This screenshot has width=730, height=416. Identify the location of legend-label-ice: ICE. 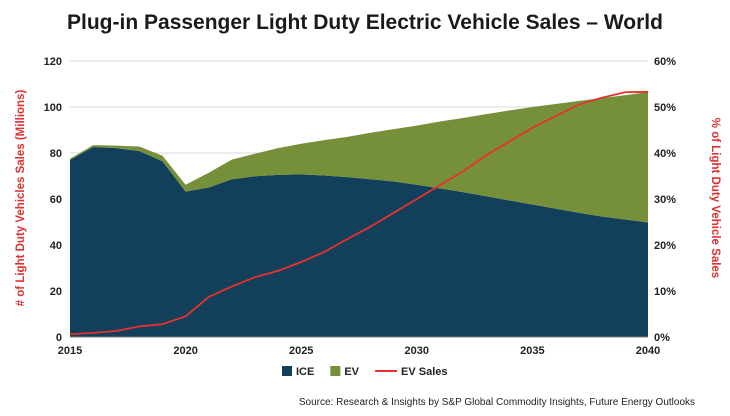
(305, 372).